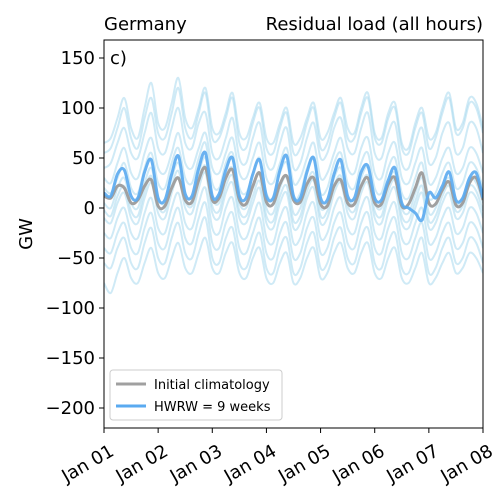 This screenshot has height=498, width=498. Describe the element at coordinates (118, 58) in the screenshot. I see `panel-label: c)` at that location.